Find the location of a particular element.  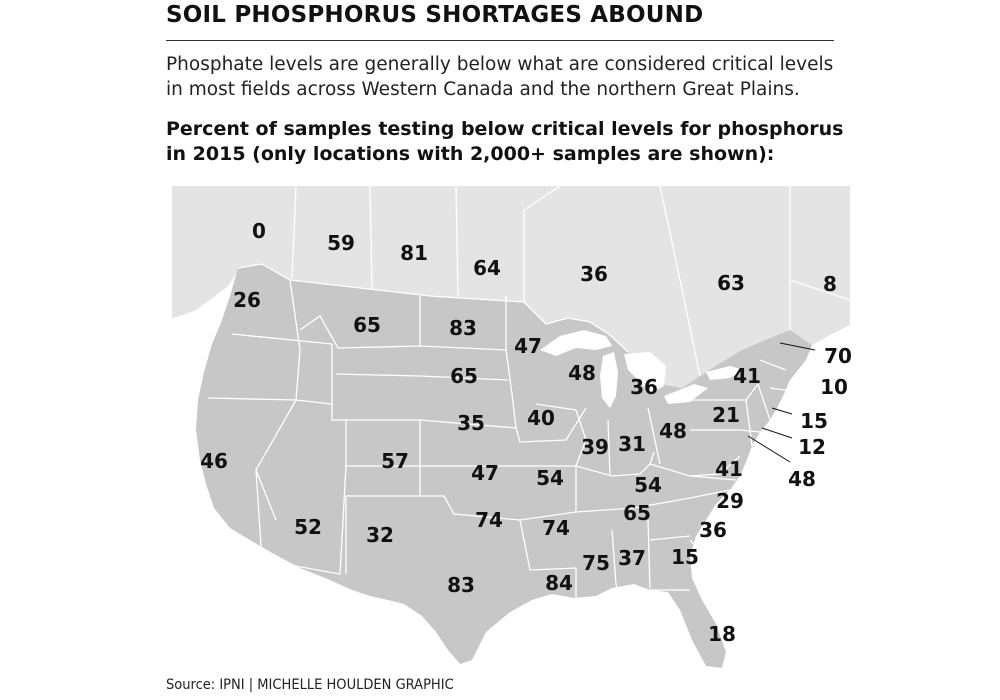

value-label-massachusetts: 10 is located at coordinates (834, 387).